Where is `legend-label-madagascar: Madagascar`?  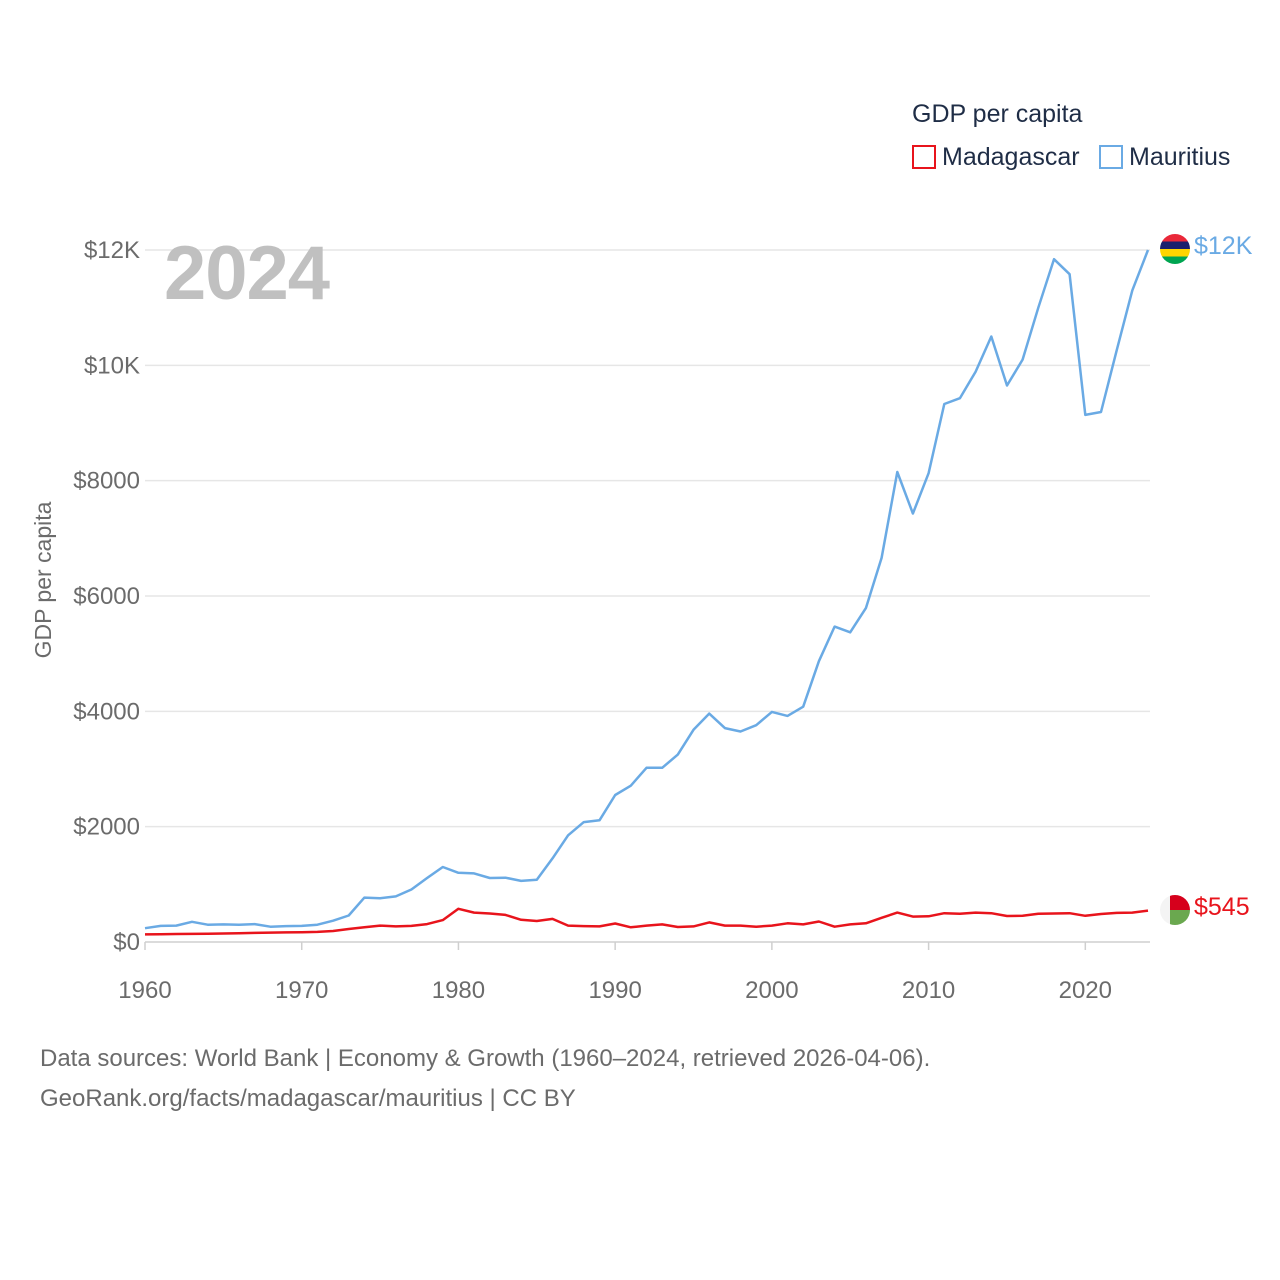 legend-label-madagascar: Madagascar is located at coordinates (1011, 156).